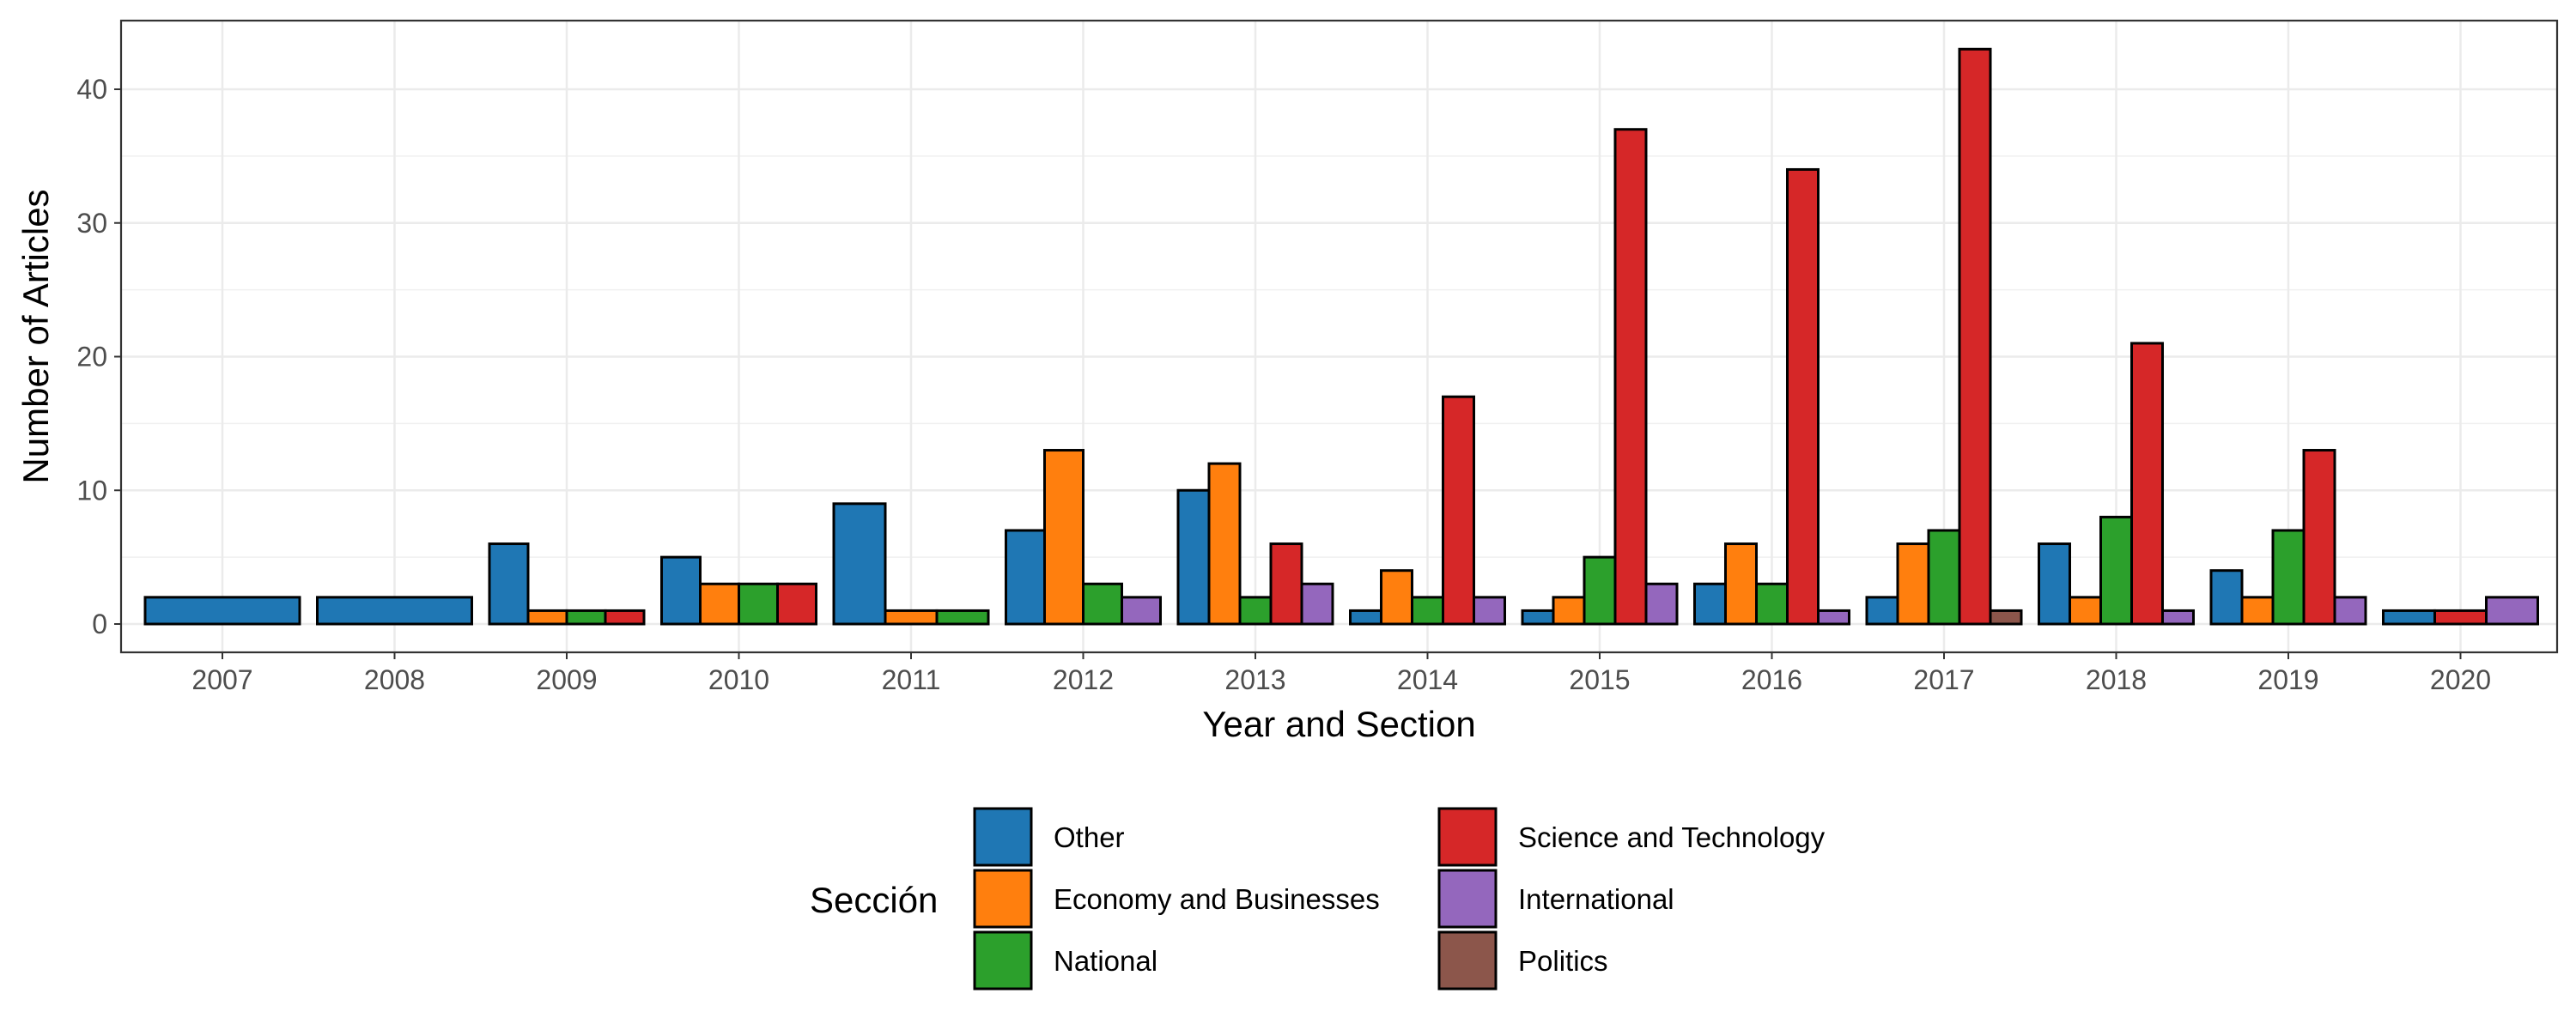 Image resolution: width=2576 pixels, height=1030 pixels. Describe the element at coordinates (2409, 617) in the screenshot. I see `bar-2020-other` at that location.